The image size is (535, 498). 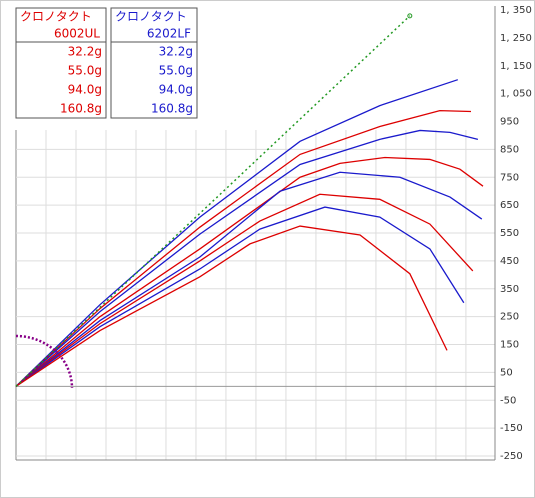 I want to click on y-tick-label: 150, so click(x=509, y=345).